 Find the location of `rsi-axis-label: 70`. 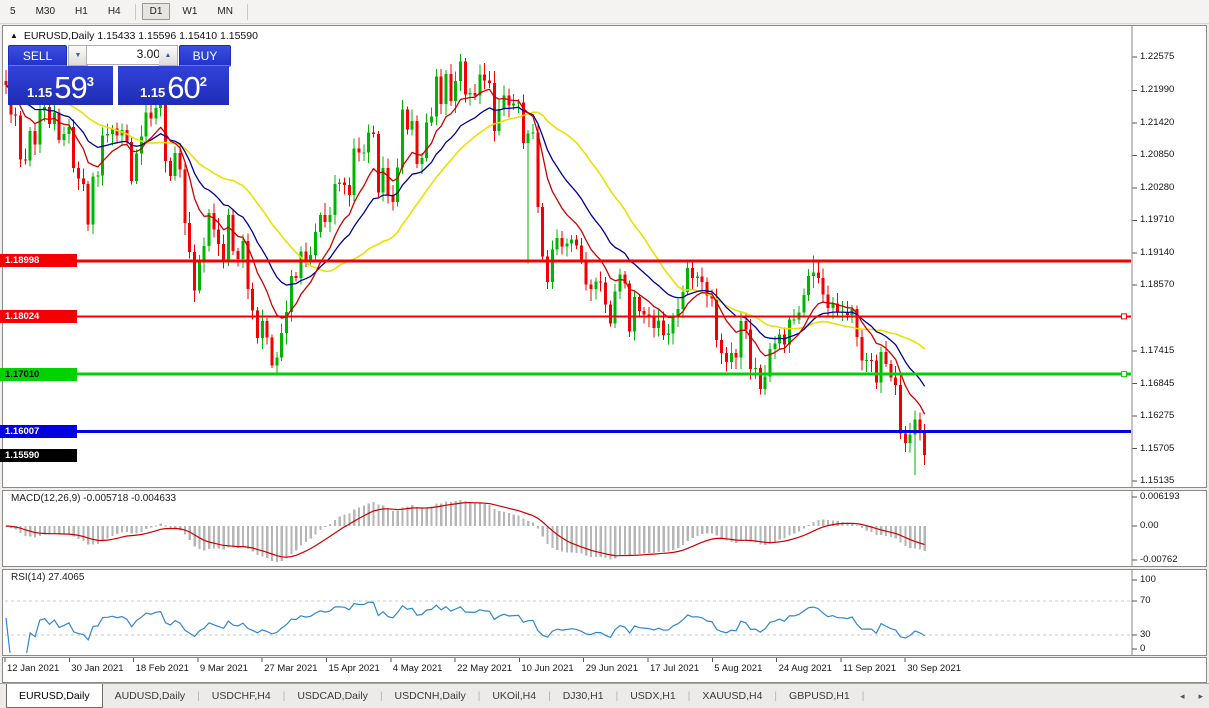

rsi-axis-label: 70 is located at coordinates (1145, 600).